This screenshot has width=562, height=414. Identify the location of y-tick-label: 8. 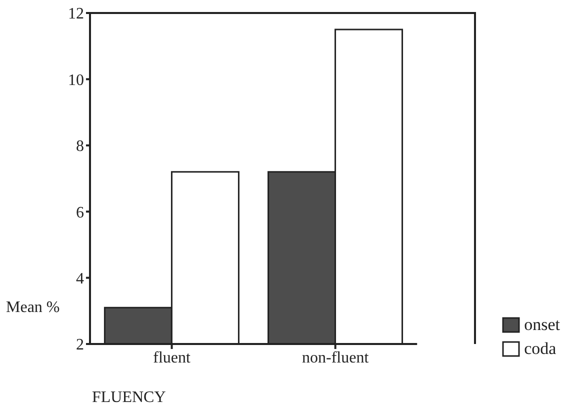
(80, 147).